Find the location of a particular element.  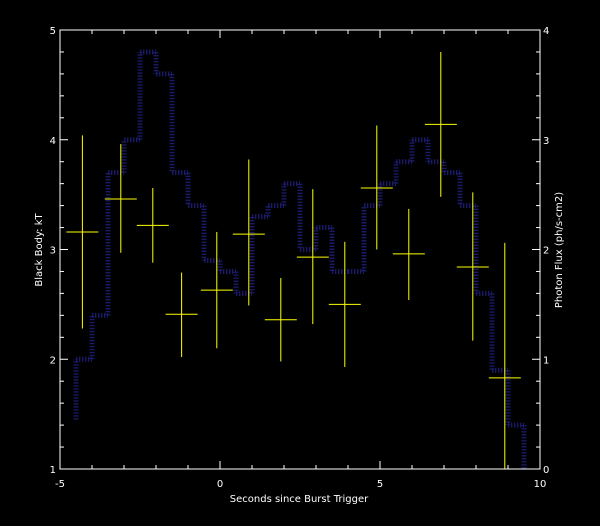

y-right-tick-label: 3 is located at coordinates (546, 141).